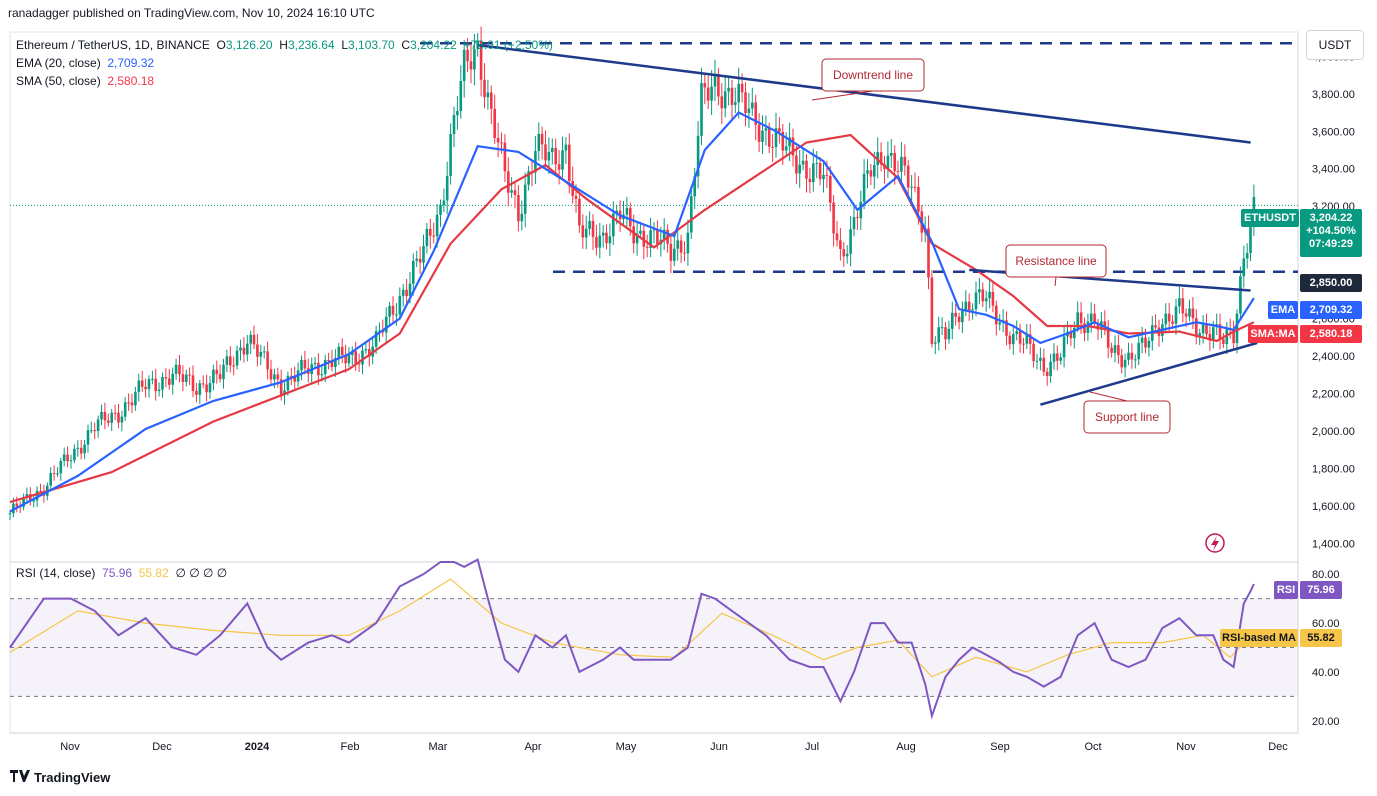  I want to click on ema-tag-badge-bg, so click(1283, 310).